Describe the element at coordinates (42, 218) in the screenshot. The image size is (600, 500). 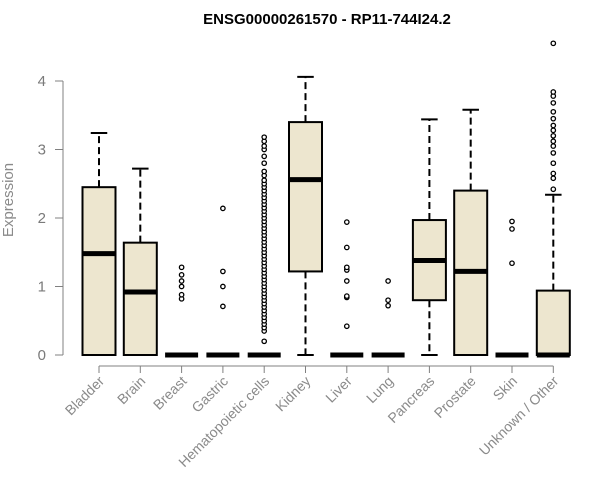
I see `y-tick-label: 2` at that location.